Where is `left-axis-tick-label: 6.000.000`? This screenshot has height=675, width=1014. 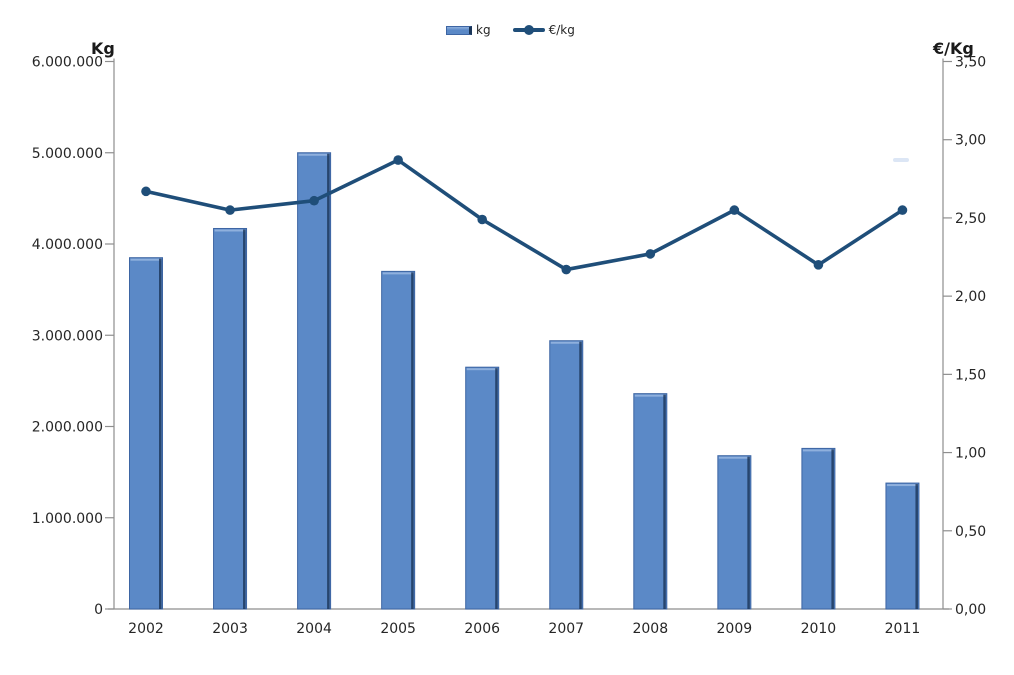
left-axis-tick-label: 6.000.000 is located at coordinates (67, 63).